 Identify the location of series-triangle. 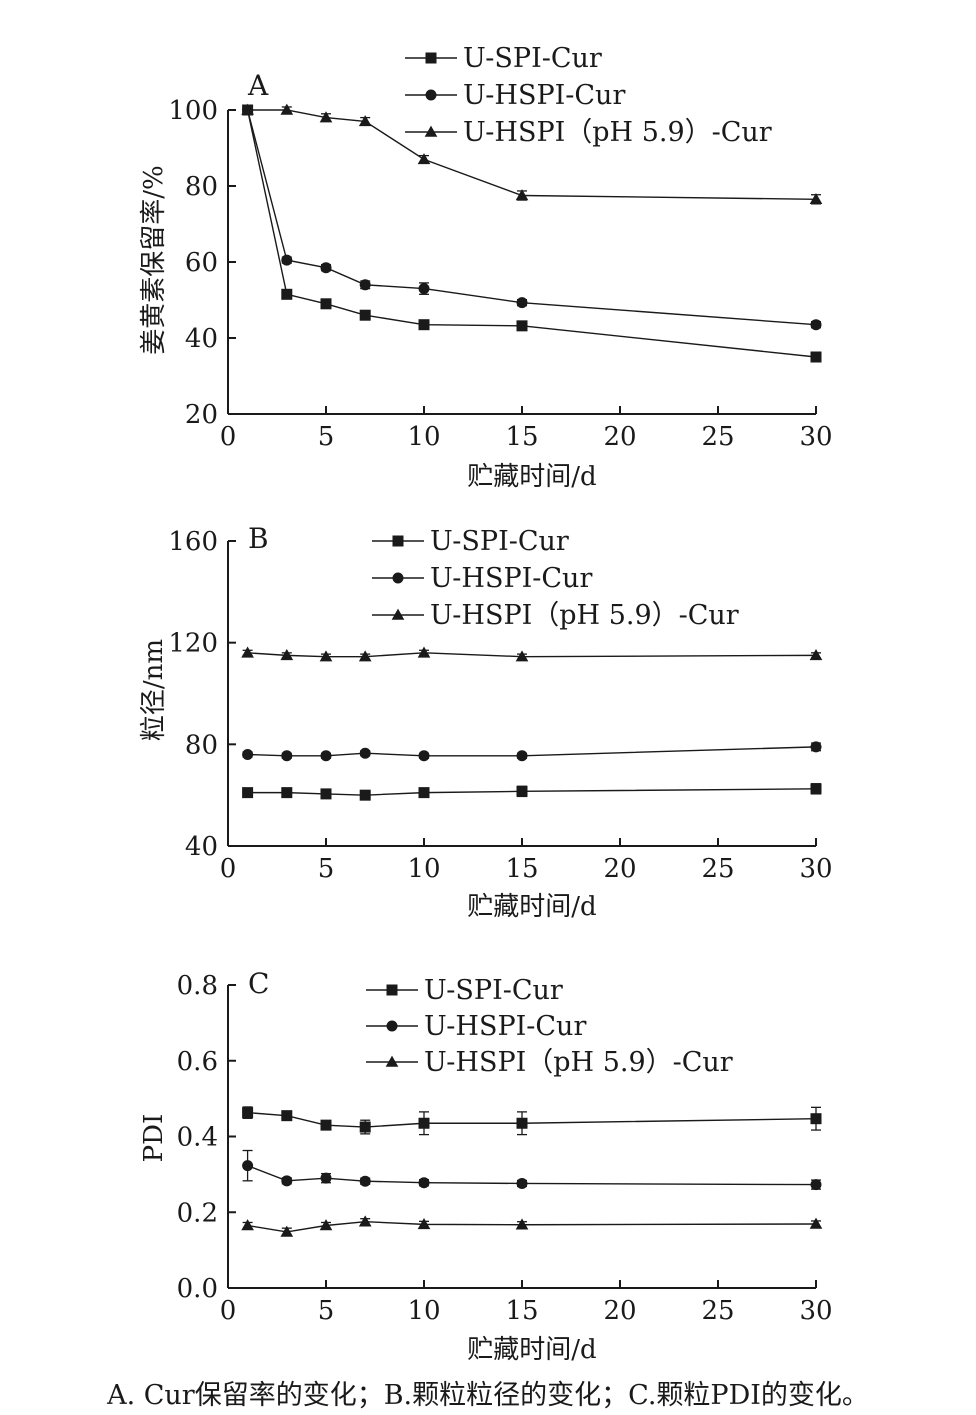
(532, 654).